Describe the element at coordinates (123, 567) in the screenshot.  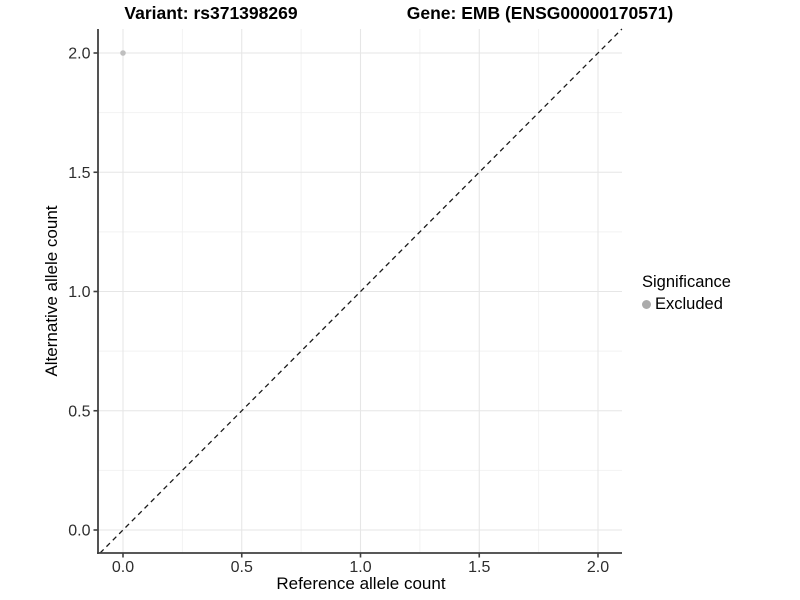
I see `x-tick-label: 0.0` at that location.